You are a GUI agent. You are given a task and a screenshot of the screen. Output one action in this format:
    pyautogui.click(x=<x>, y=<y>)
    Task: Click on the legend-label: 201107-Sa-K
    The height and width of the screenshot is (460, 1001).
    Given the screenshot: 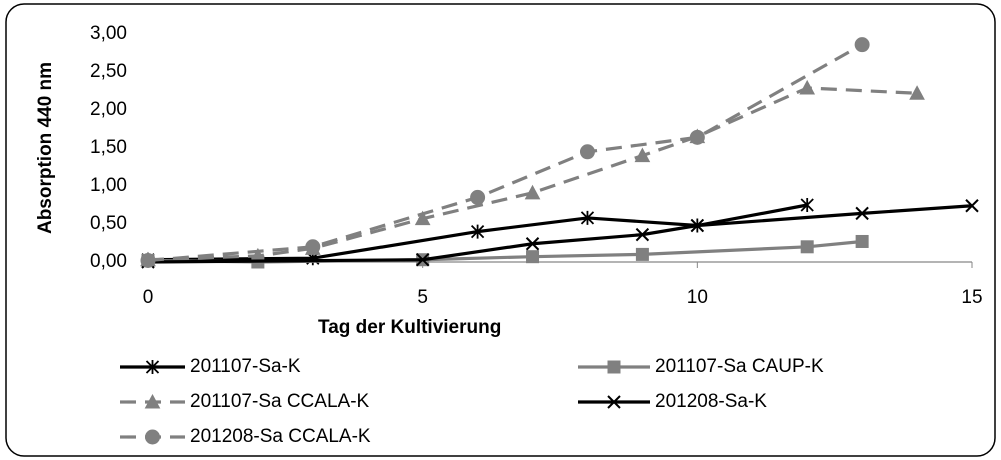 What is the action you would take?
    pyautogui.click(x=245, y=366)
    